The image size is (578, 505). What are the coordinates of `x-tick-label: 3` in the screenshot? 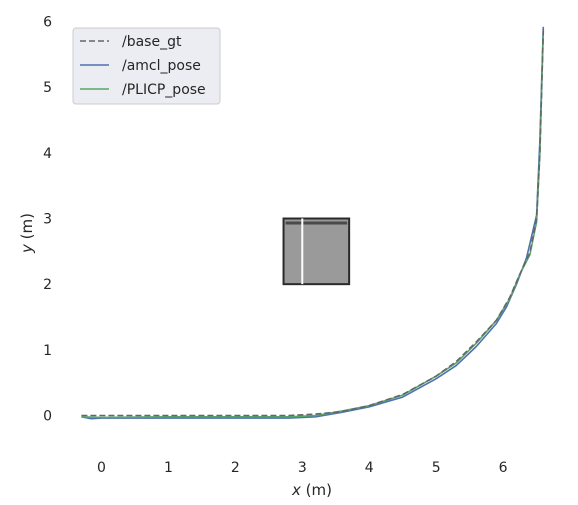 It's located at (302, 468).